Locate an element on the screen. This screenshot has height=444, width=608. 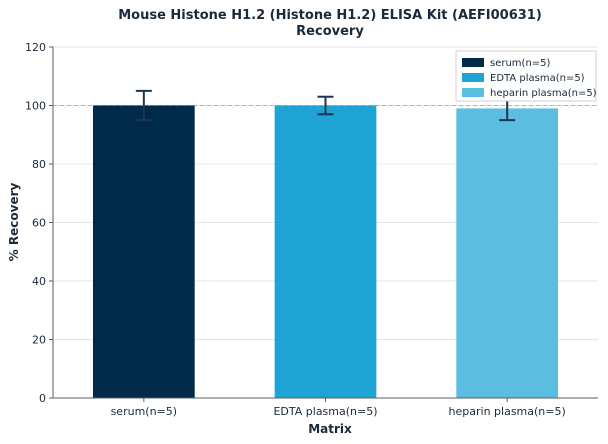
y-axis-label: % Recovery is located at coordinates (14, 222).